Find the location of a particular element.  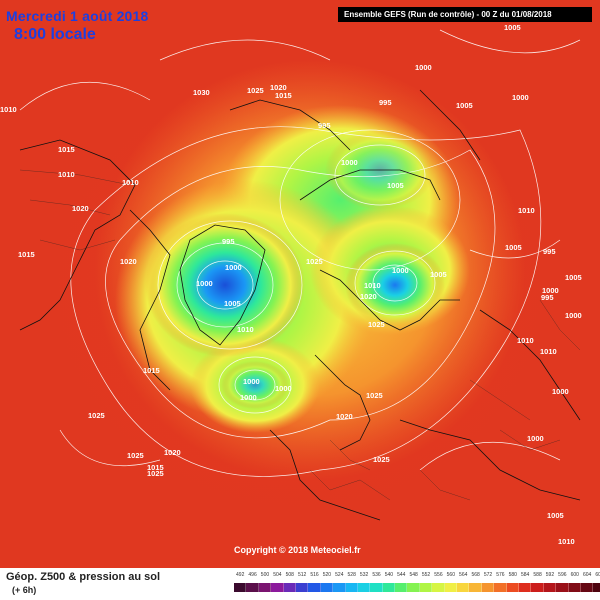

scale-label: 596 is located at coordinates (562, 575).